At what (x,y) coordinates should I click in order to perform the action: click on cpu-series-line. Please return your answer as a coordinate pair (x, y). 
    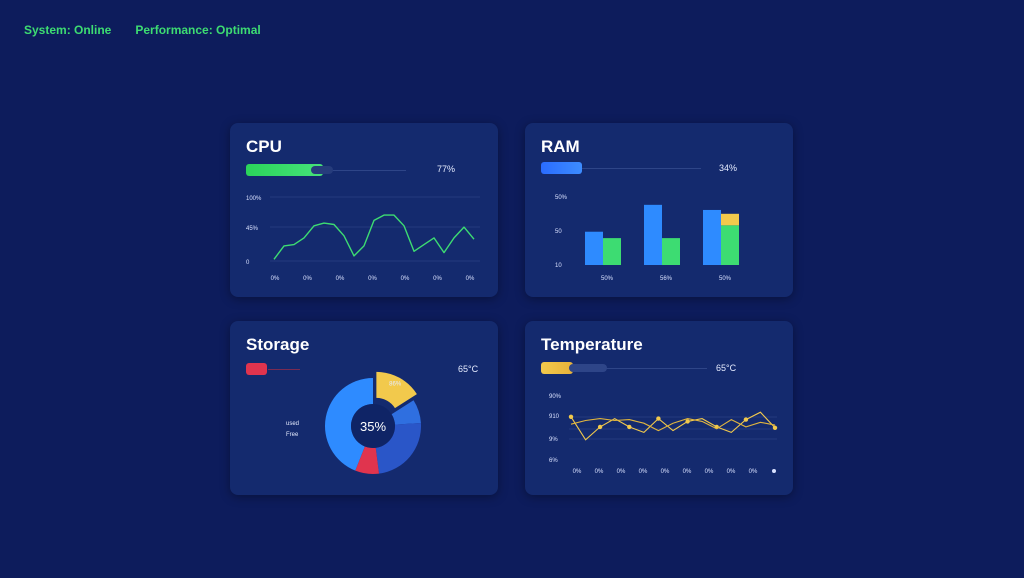
    Looking at the image, I should click on (374, 237).